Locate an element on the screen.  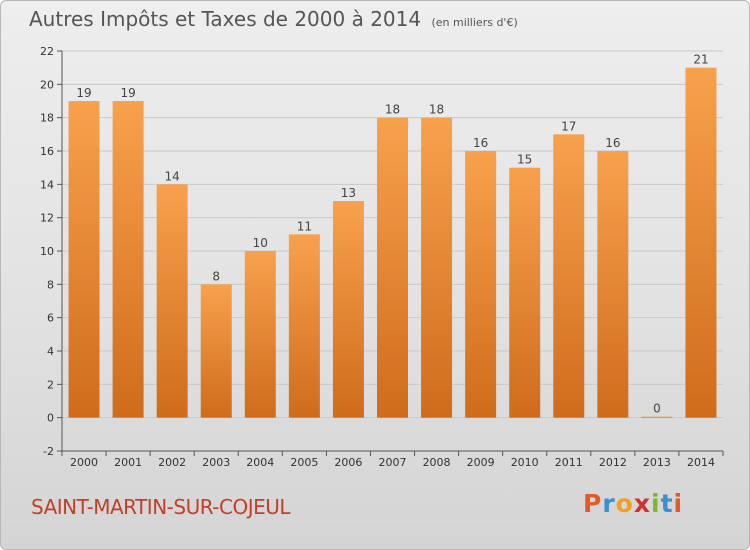
data-label-2002: 14 is located at coordinates (172, 176).